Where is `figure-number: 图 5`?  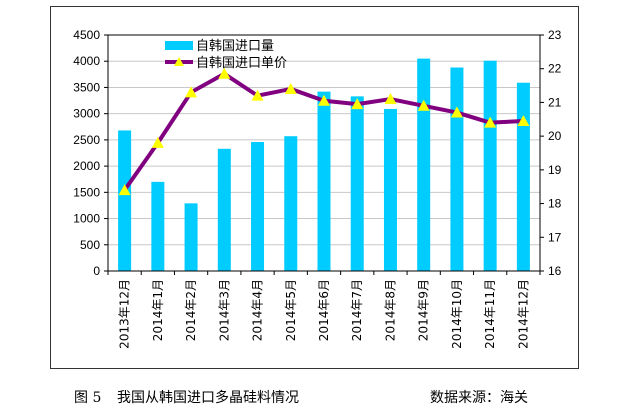 figure-number: 图 5 is located at coordinates (88, 398).